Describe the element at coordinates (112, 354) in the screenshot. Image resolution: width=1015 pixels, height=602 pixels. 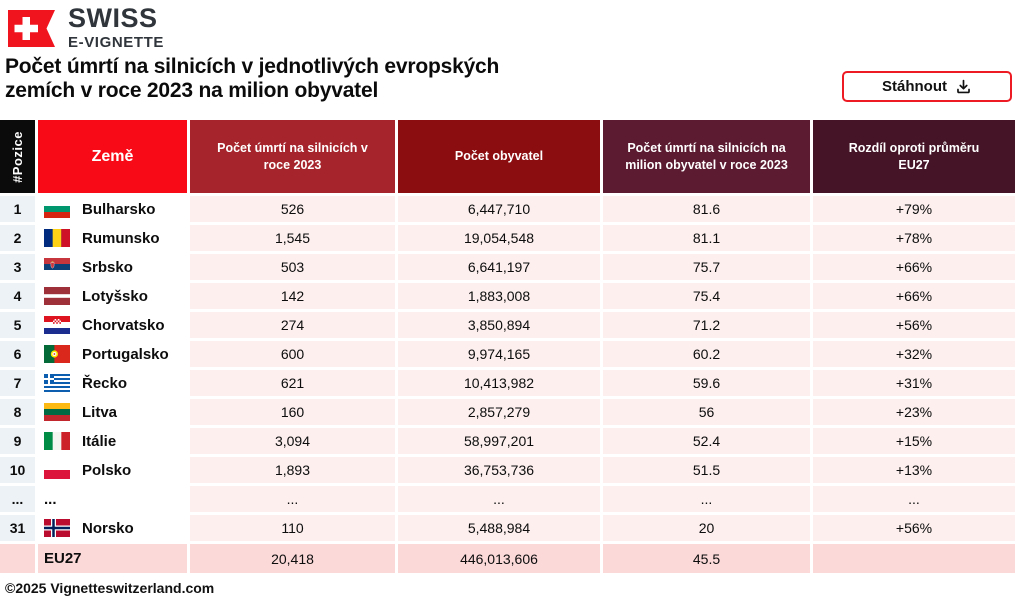
I see `country-cell: Portugalsko` at that location.